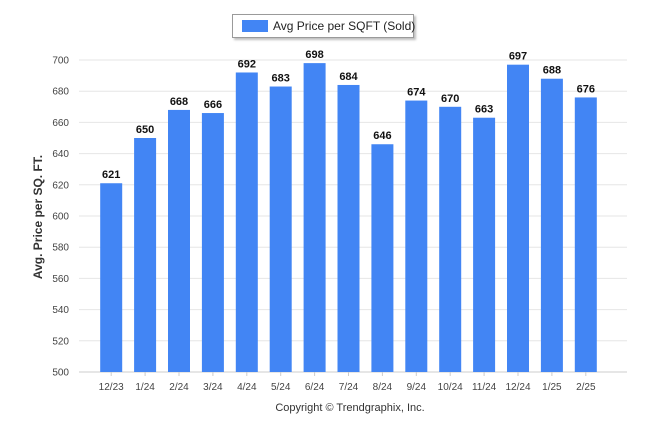 This screenshot has width=646, height=434. I want to click on bar-value-label: 688, so click(552, 71).